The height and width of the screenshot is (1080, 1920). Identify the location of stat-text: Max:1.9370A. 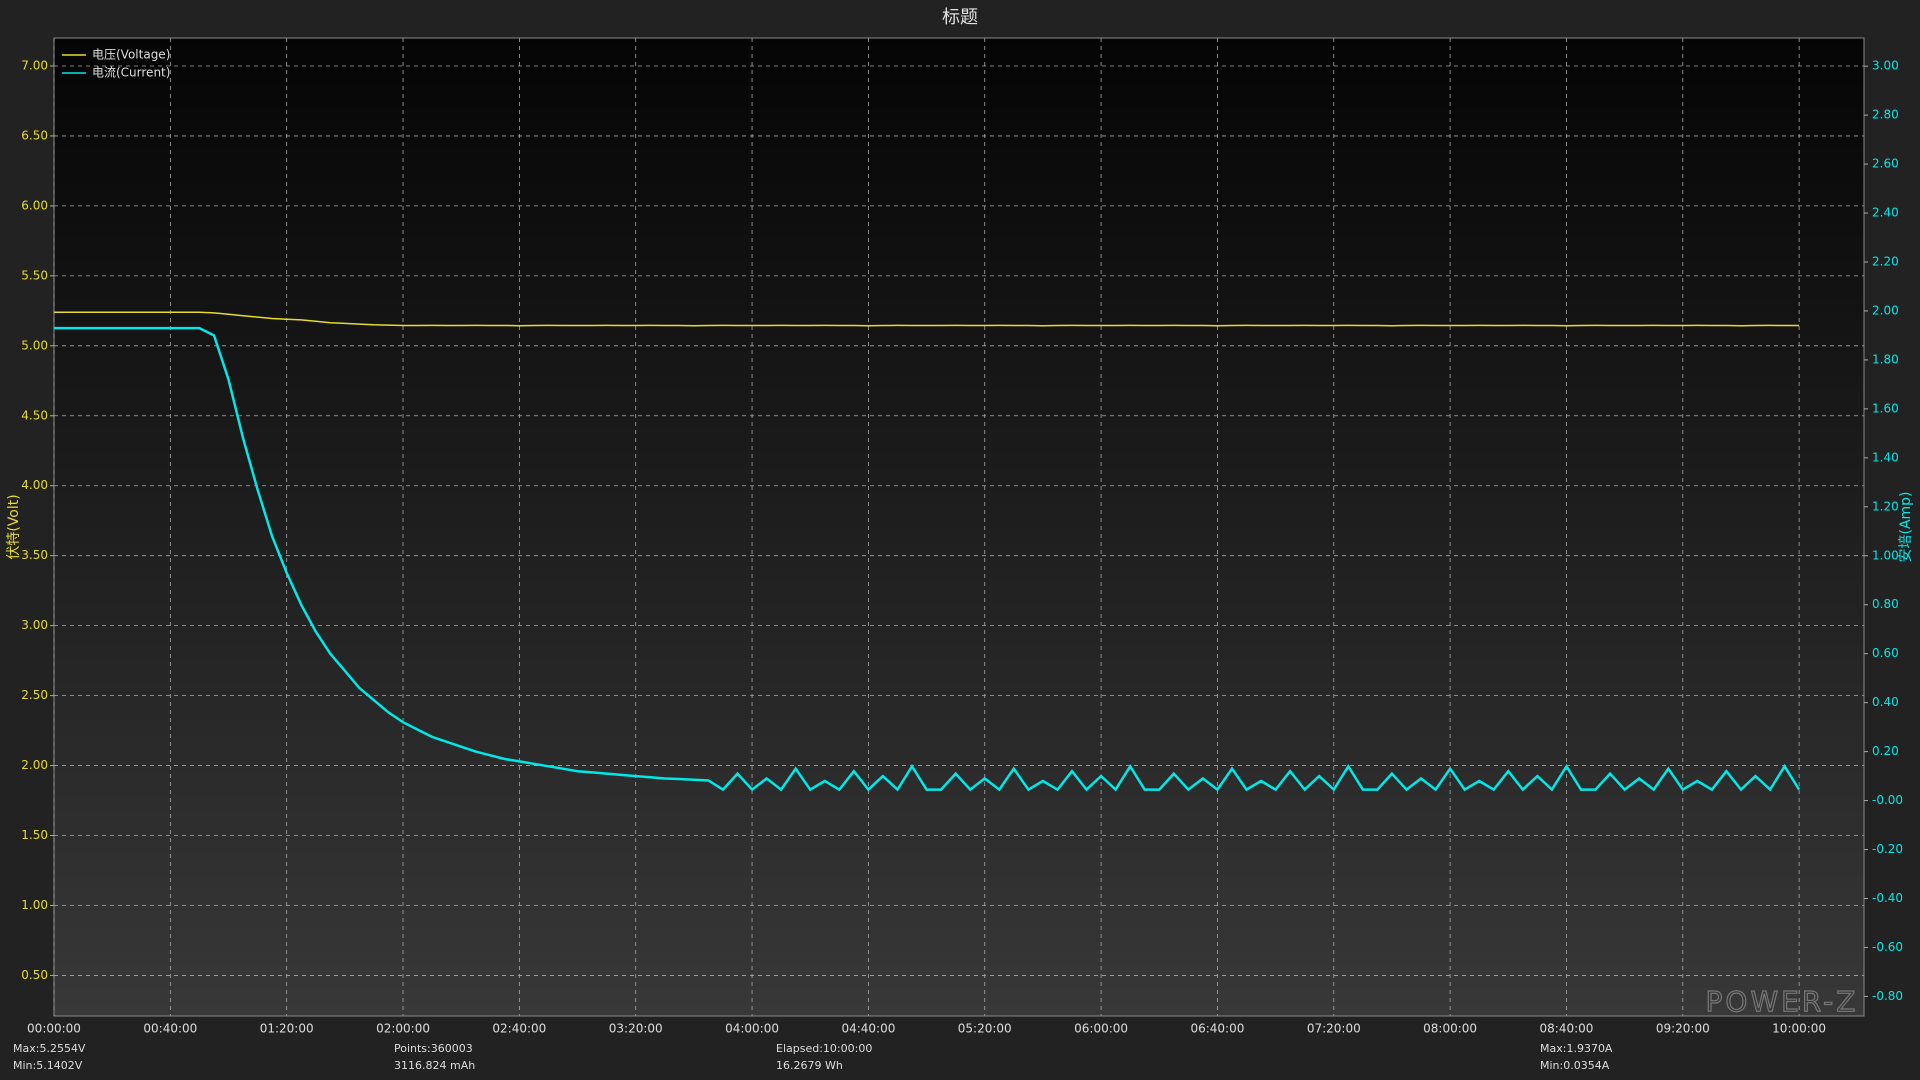
(1576, 1048).